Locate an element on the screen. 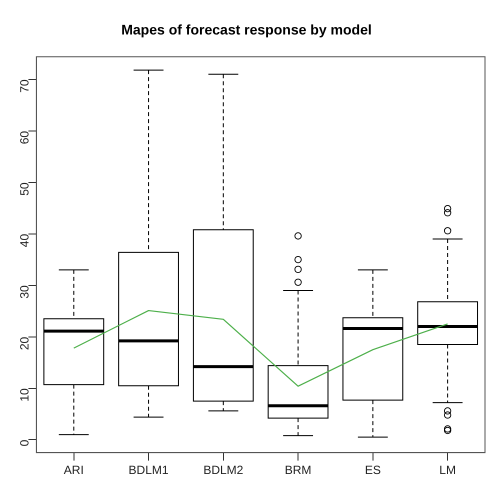 This screenshot has height=493, width=495. chart-title: Mapes of forecast response by model is located at coordinates (246, 29).